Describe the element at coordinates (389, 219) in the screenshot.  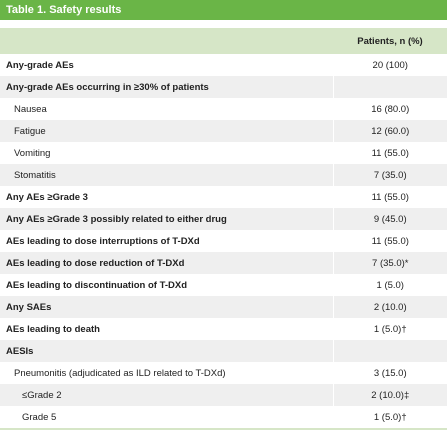
I see `row-value: 9 (45.0)` at that location.